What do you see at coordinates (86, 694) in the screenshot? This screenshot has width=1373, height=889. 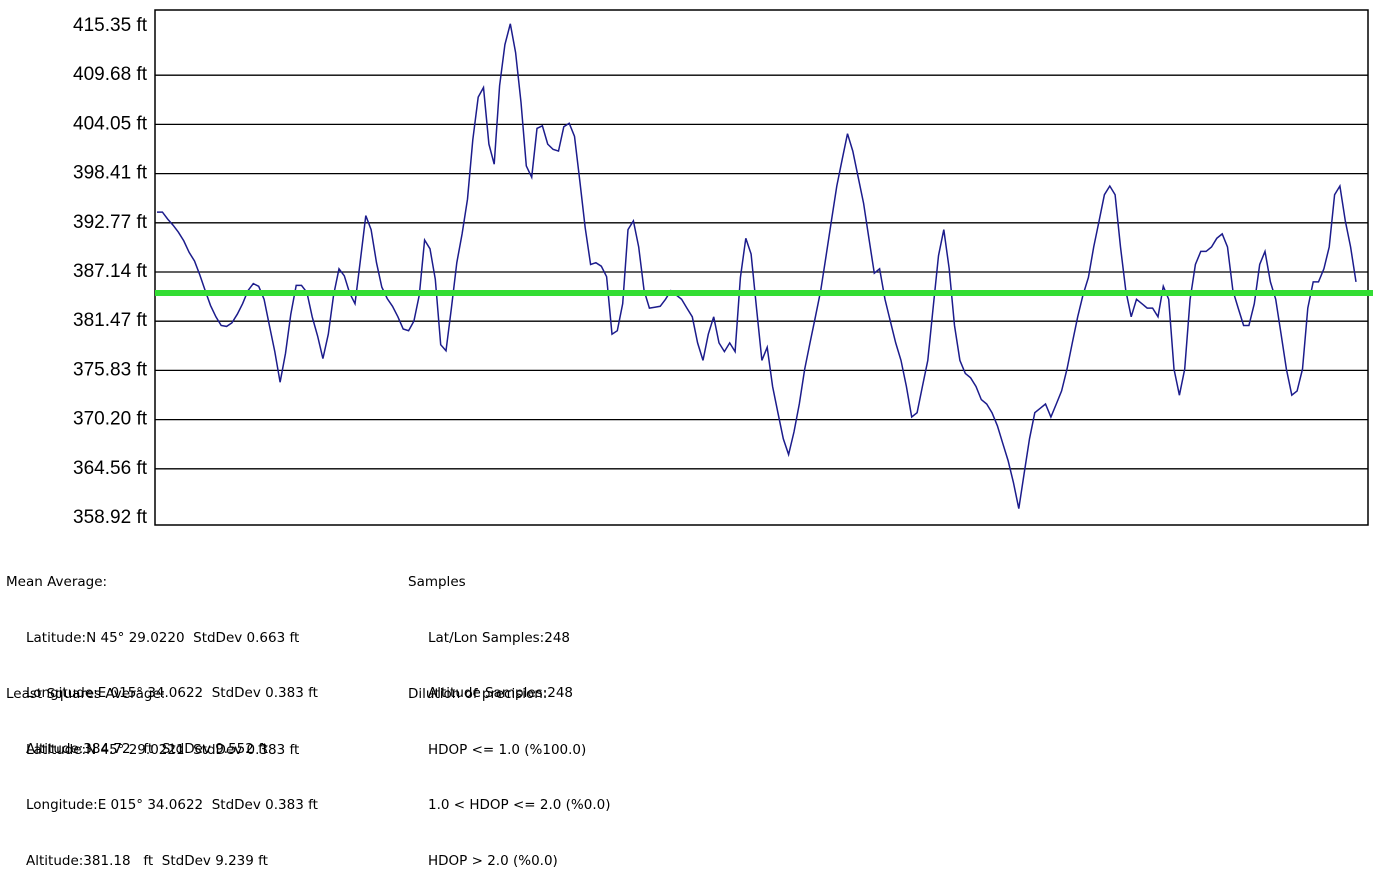 I see `least-squares-title: Least Squares Average:` at bounding box center [86, 694].